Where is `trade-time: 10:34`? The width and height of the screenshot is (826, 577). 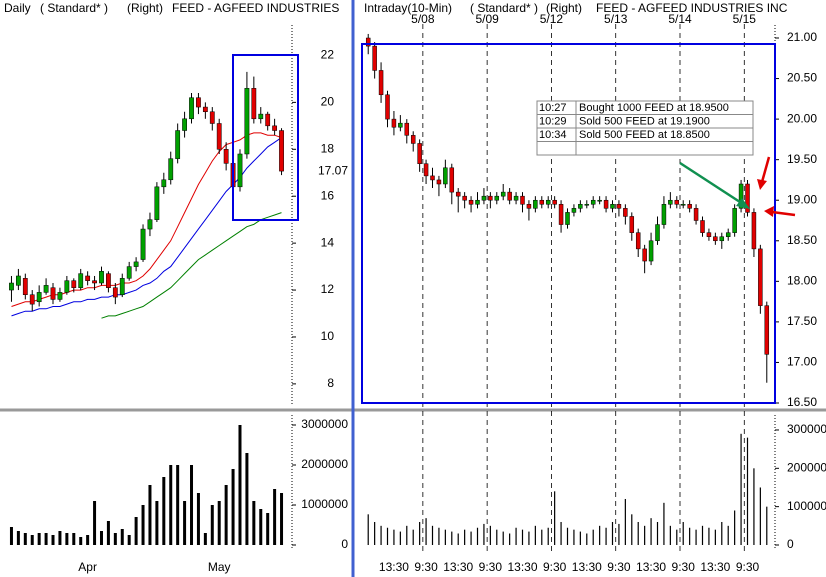
trade-time: 10:34 is located at coordinates (553, 135).